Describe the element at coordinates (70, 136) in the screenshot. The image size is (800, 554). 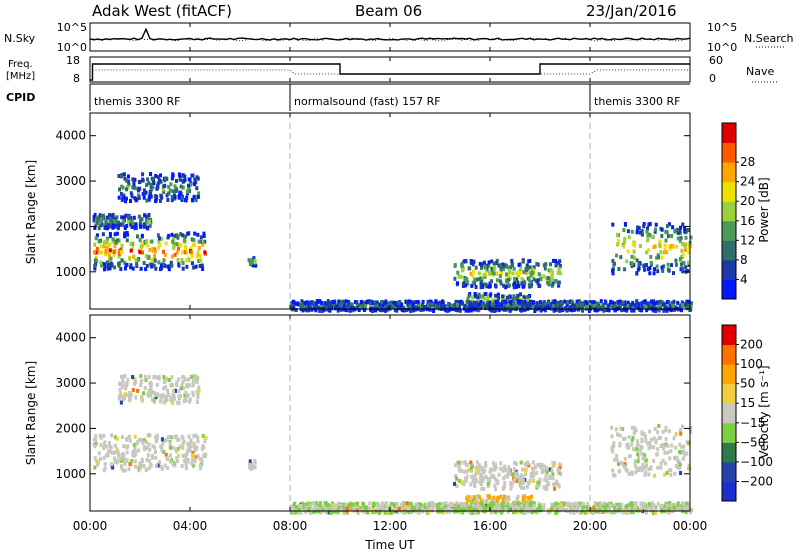
I see `y-tick-label: 4000` at that location.